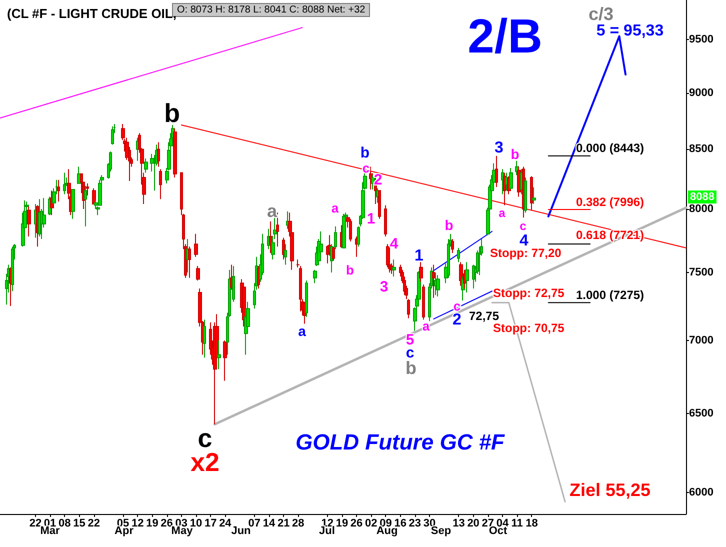 The image size is (726, 547). What do you see at coordinates (610, 295) in the screenshot?
I see `annotation: 1.000 (7275)` at bounding box center [610, 295].